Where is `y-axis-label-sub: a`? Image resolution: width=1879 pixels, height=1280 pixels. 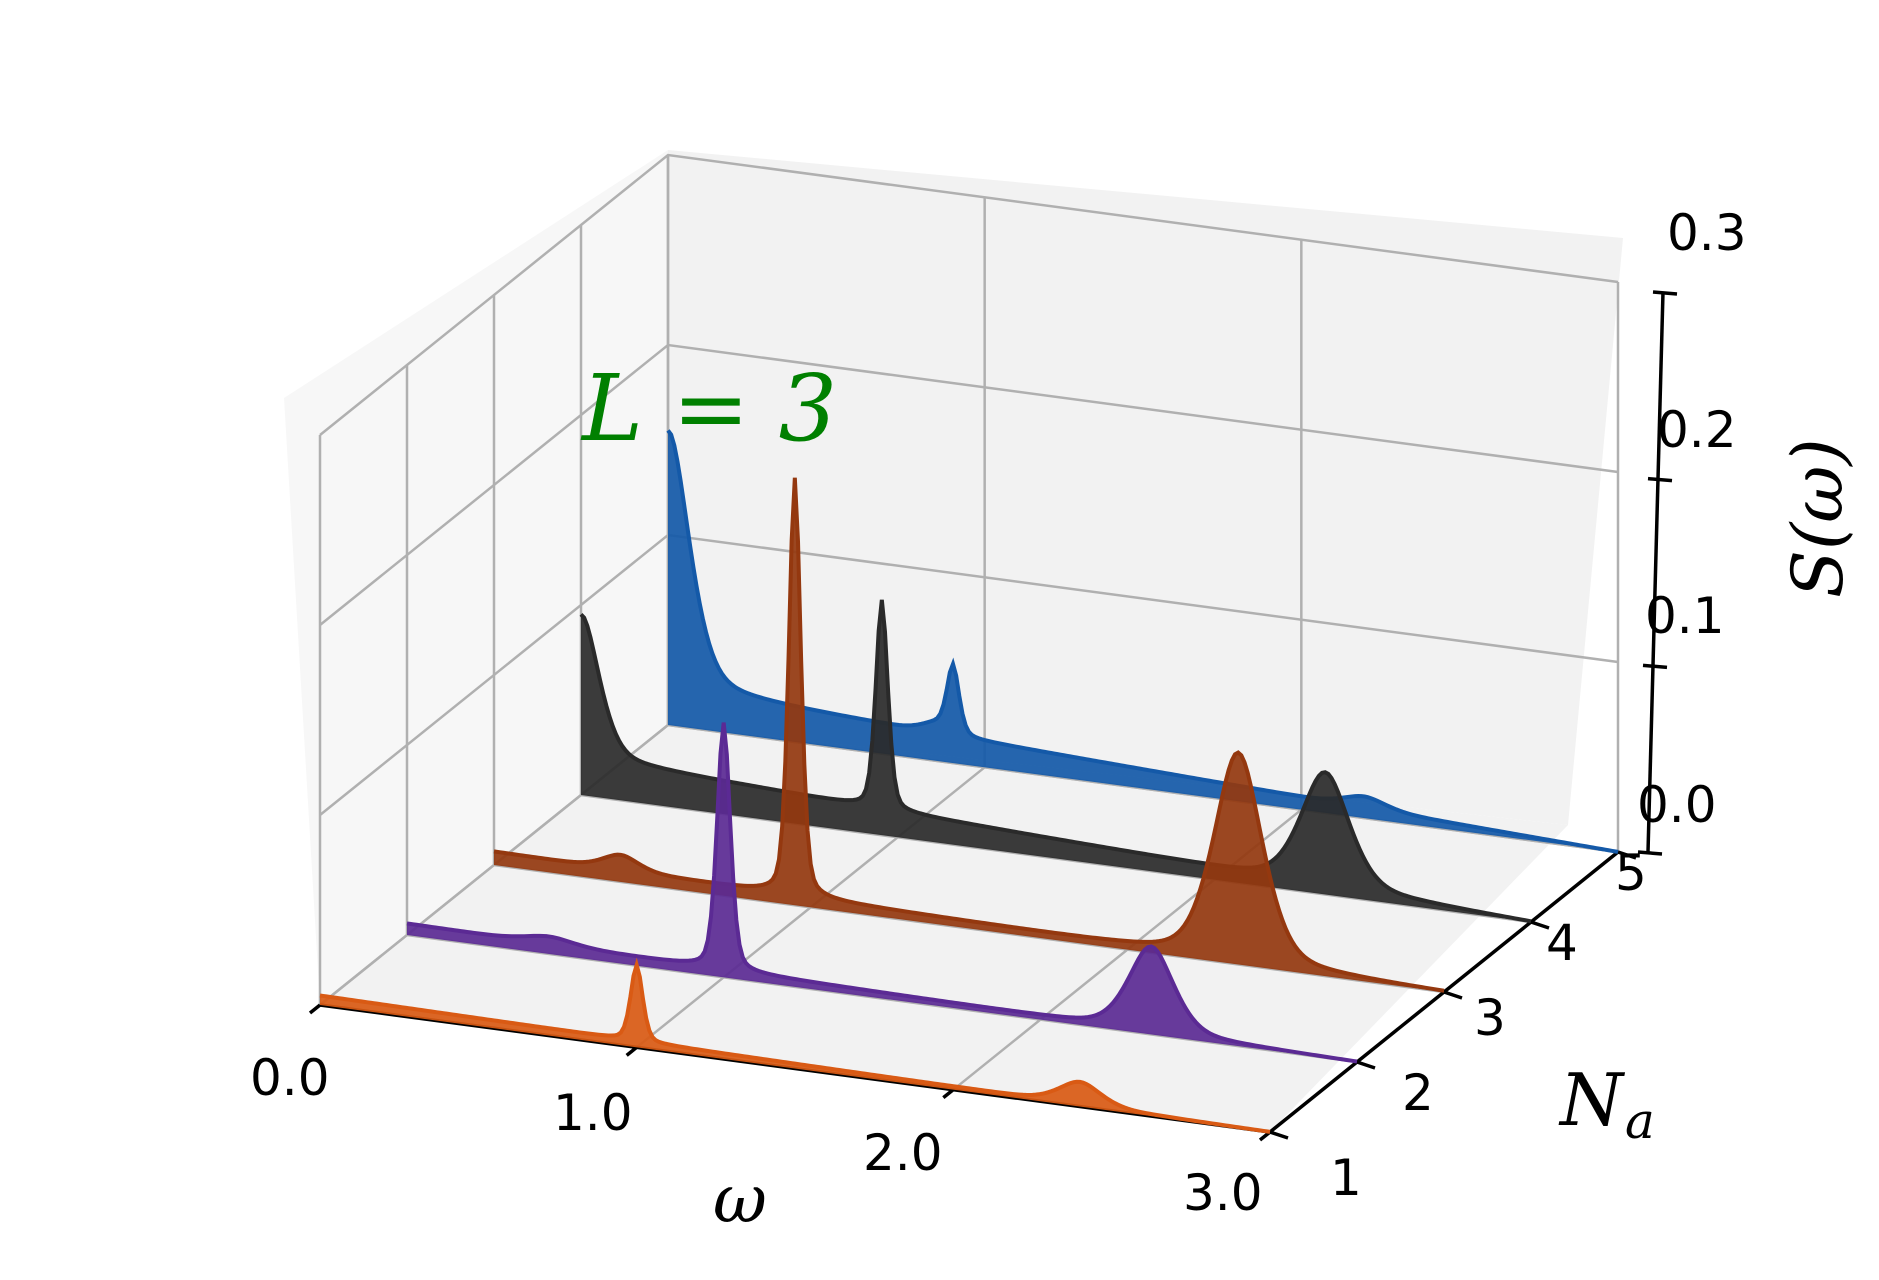 y-axis-label-sub: a is located at coordinates (1640, 1121).